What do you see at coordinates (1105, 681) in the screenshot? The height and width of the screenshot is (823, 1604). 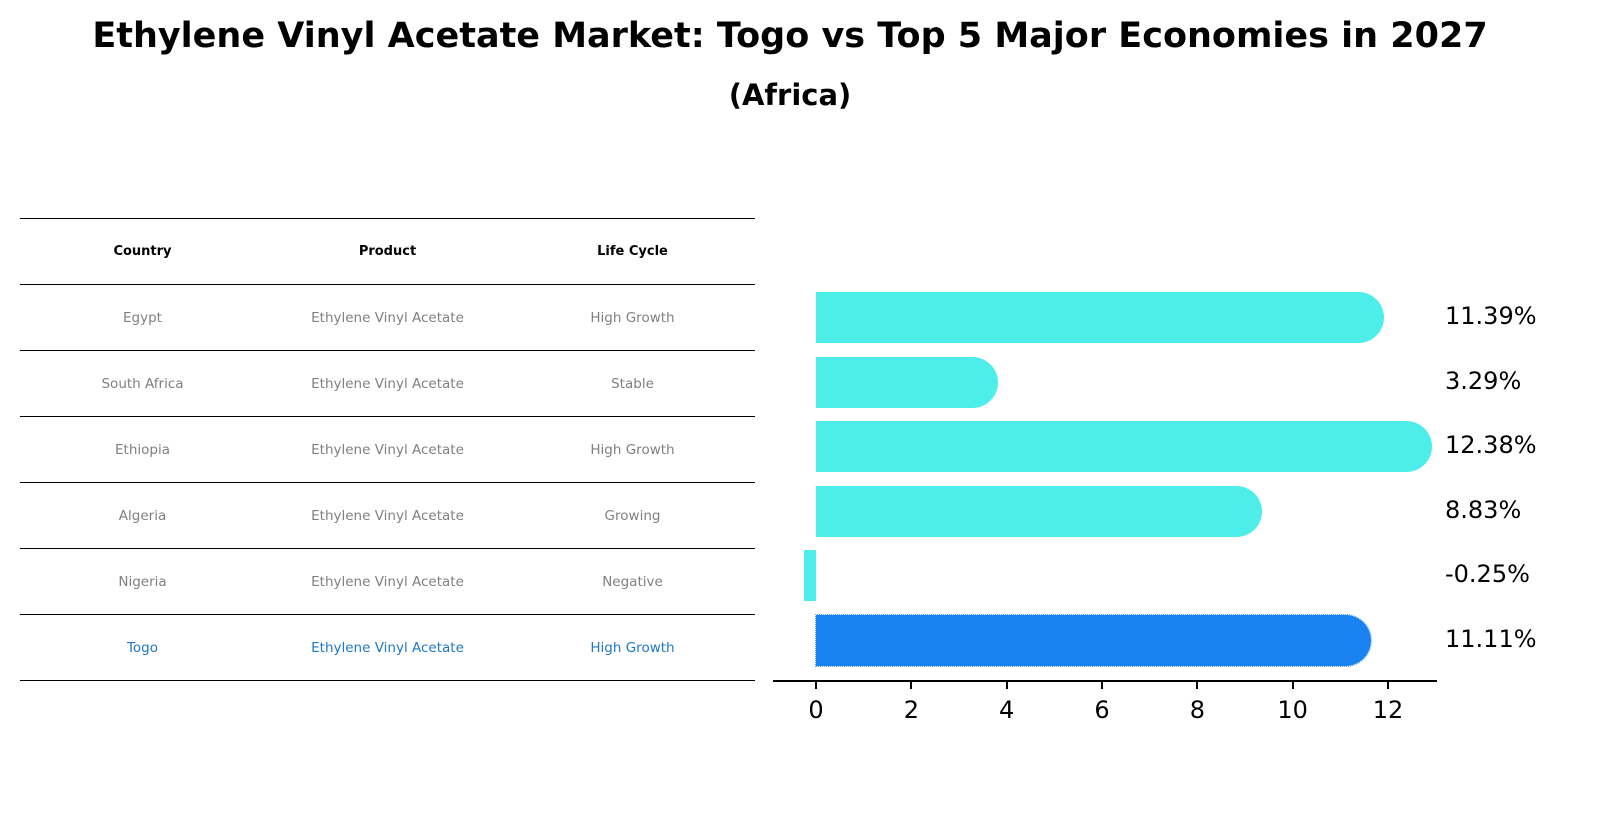 I see `x-axis` at bounding box center [1105, 681].